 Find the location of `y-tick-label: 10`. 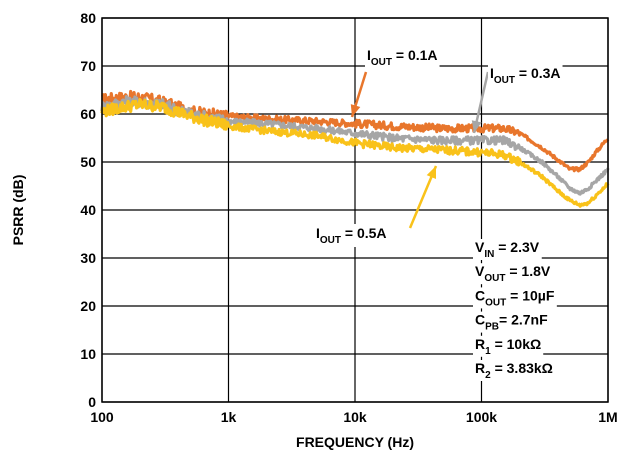

y-tick-label: 10 is located at coordinates (88, 354).